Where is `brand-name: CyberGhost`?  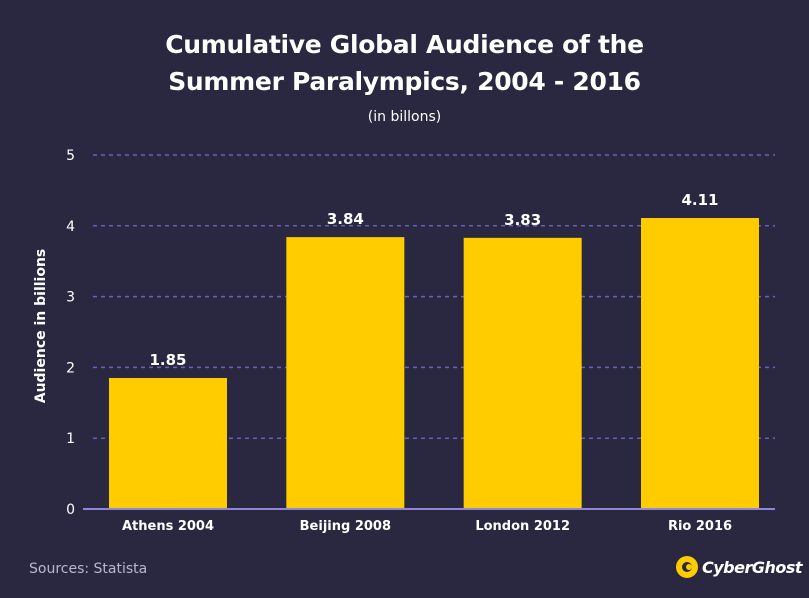
brand-name: CyberGhost is located at coordinates (752, 567).